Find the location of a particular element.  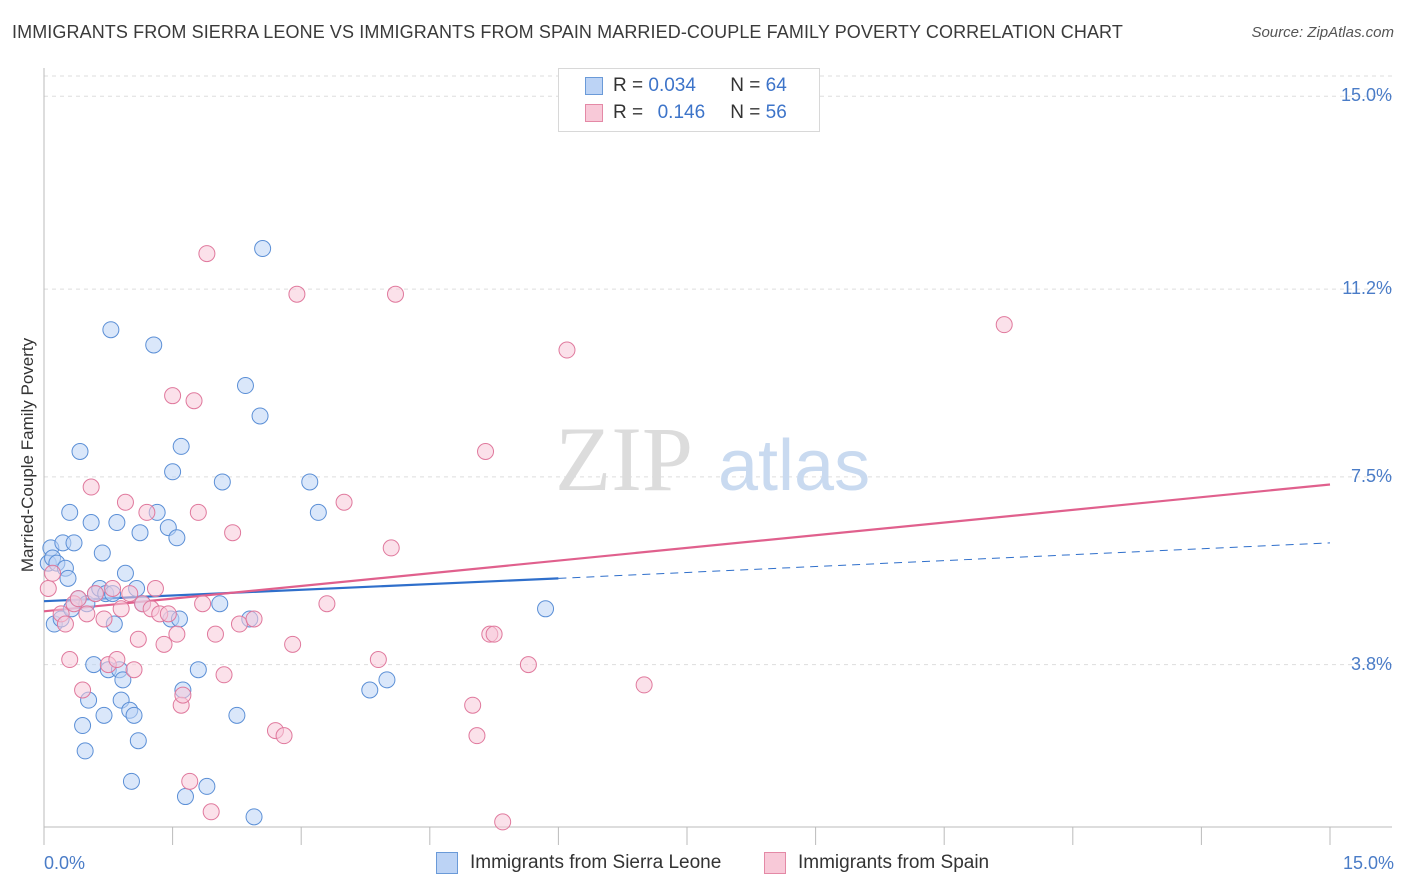

r-label: R = is located at coordinates (628, 85).